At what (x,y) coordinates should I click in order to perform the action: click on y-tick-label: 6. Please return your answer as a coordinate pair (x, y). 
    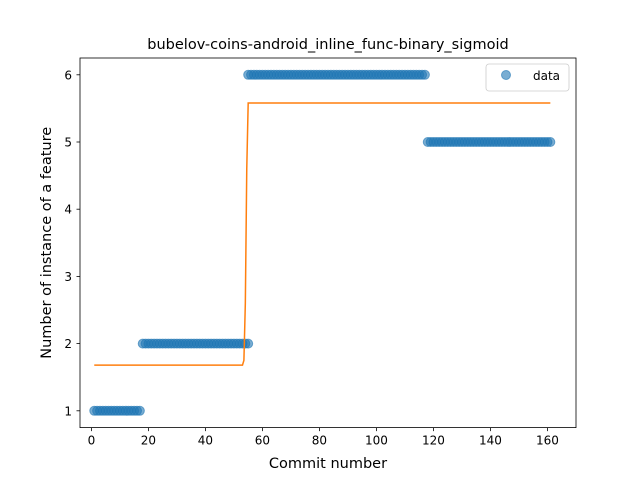
    Looking at the image, I should click on (68, 75).